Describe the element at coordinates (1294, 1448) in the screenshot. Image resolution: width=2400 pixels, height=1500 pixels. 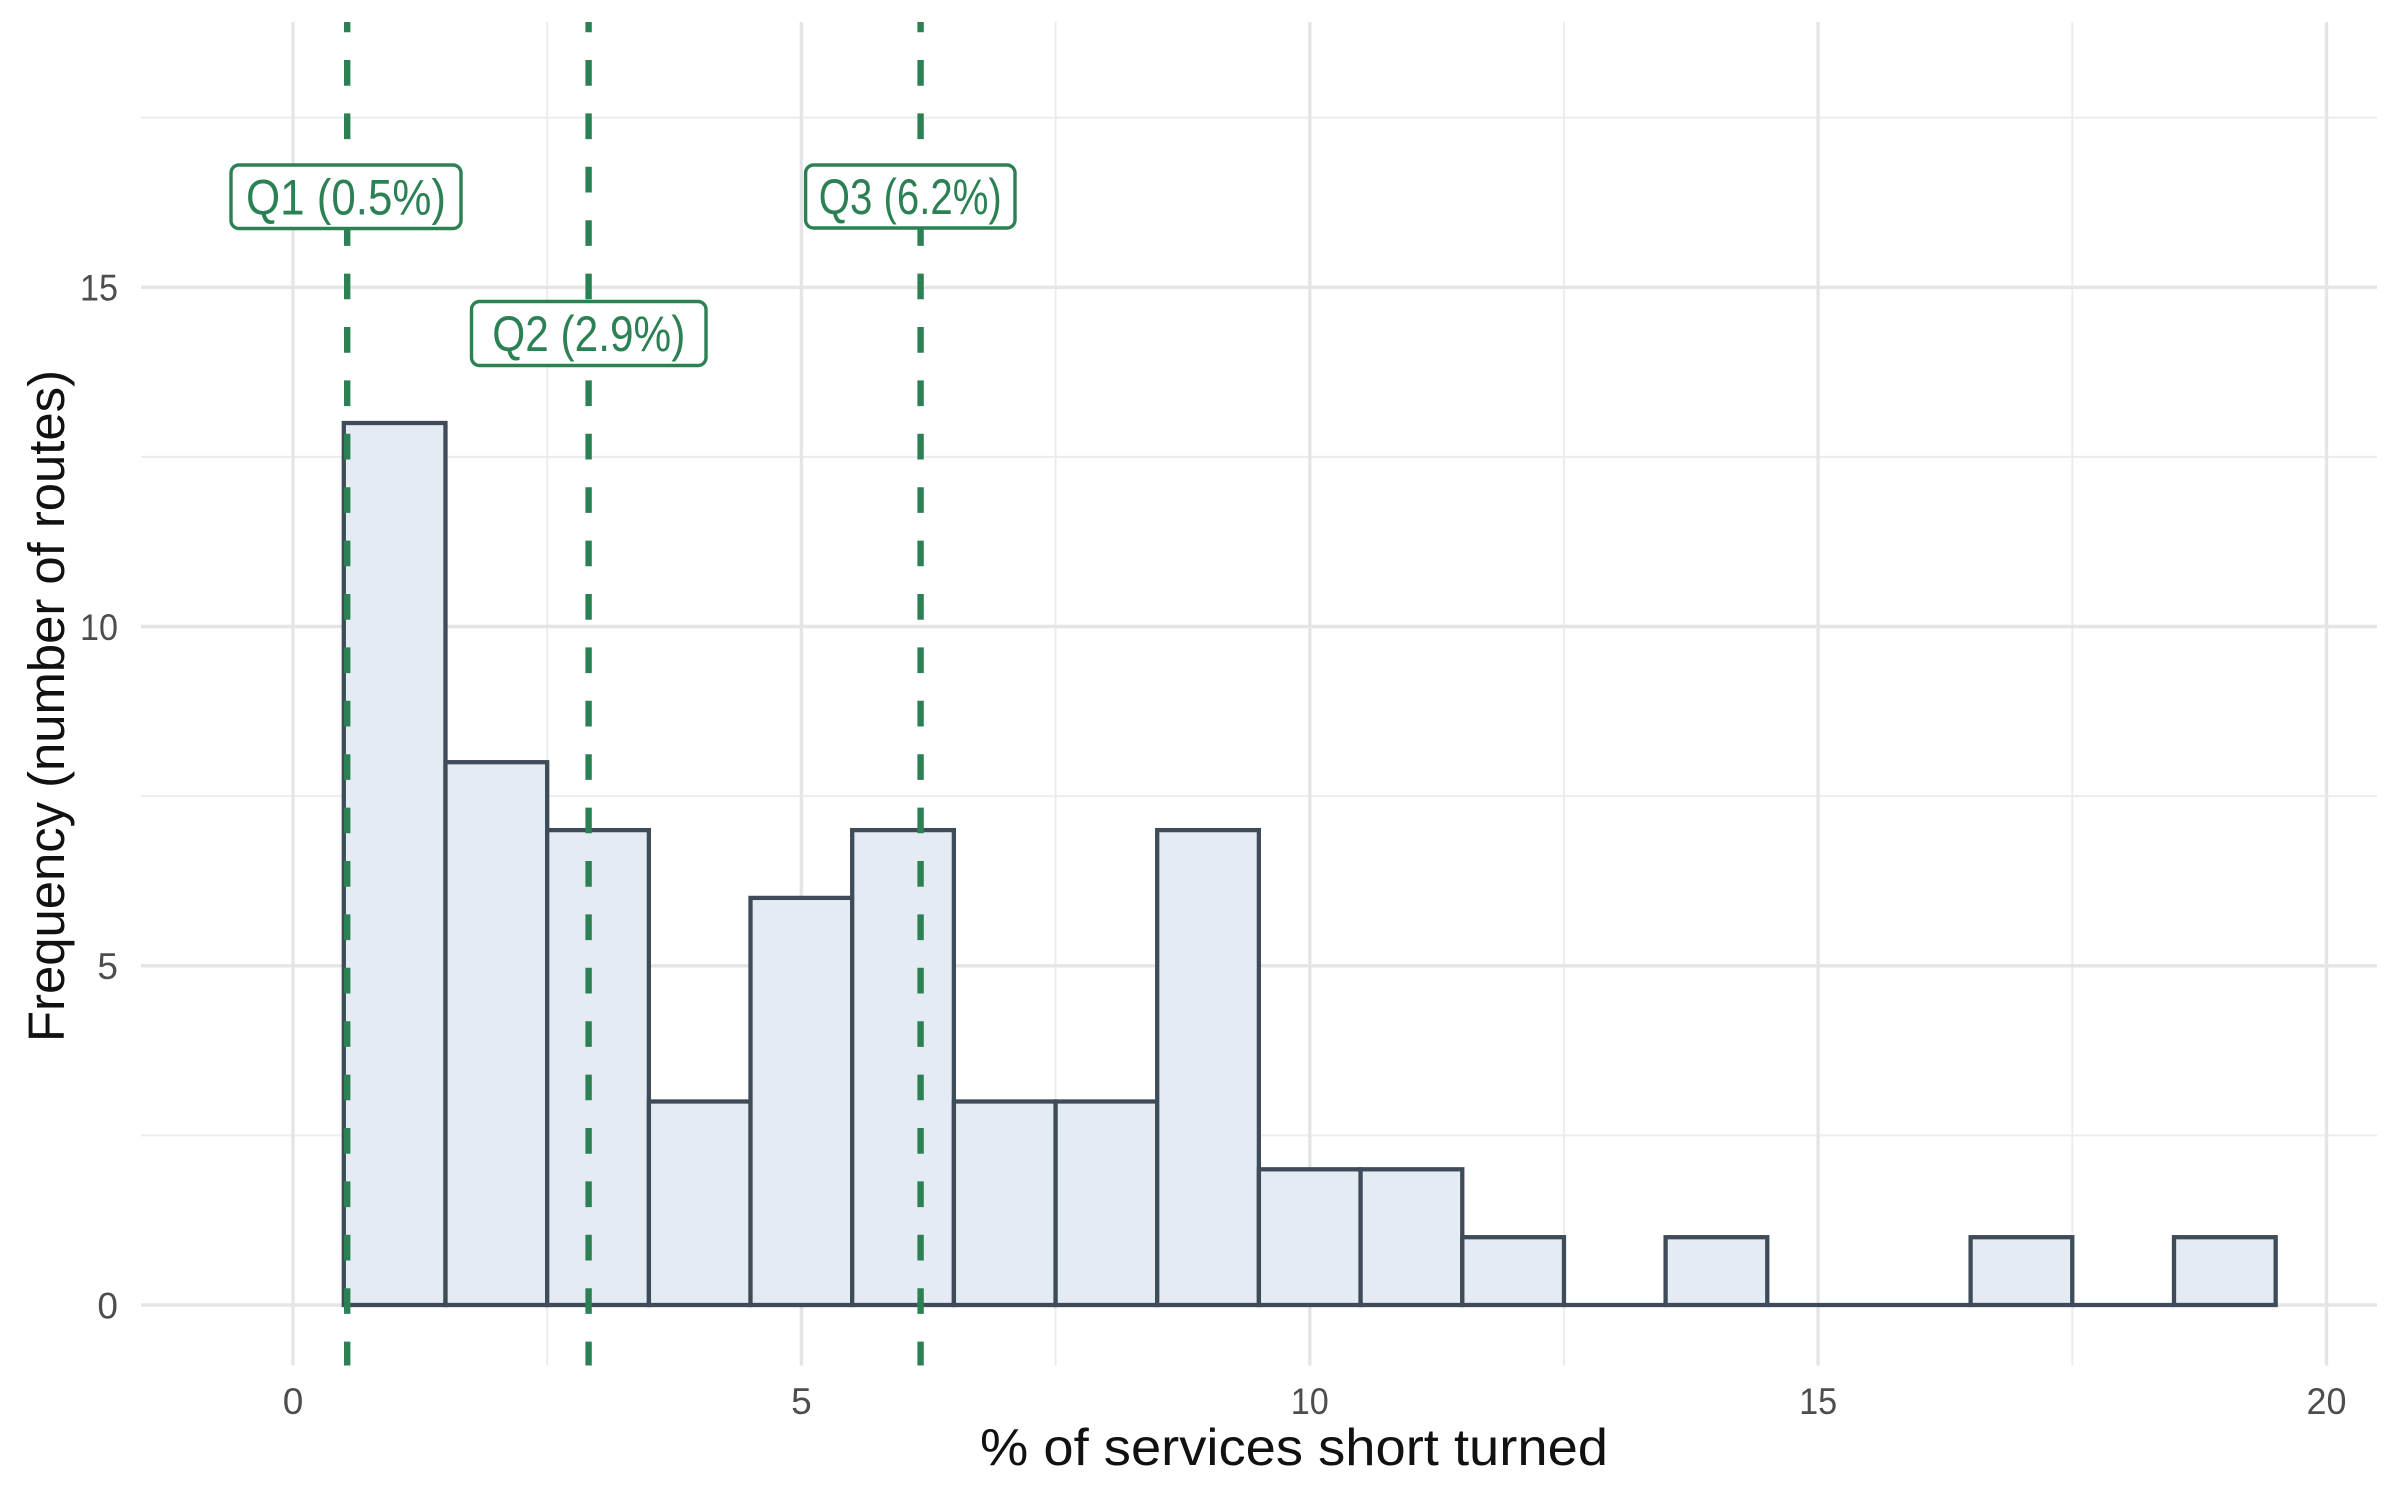
I see `svg-text: % of services short turned` at that location.